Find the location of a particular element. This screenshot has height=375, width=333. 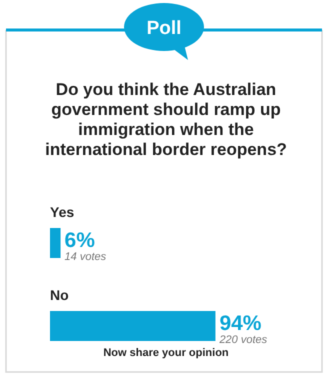

annotation: 14 votes is located at coordinates (85, 257).